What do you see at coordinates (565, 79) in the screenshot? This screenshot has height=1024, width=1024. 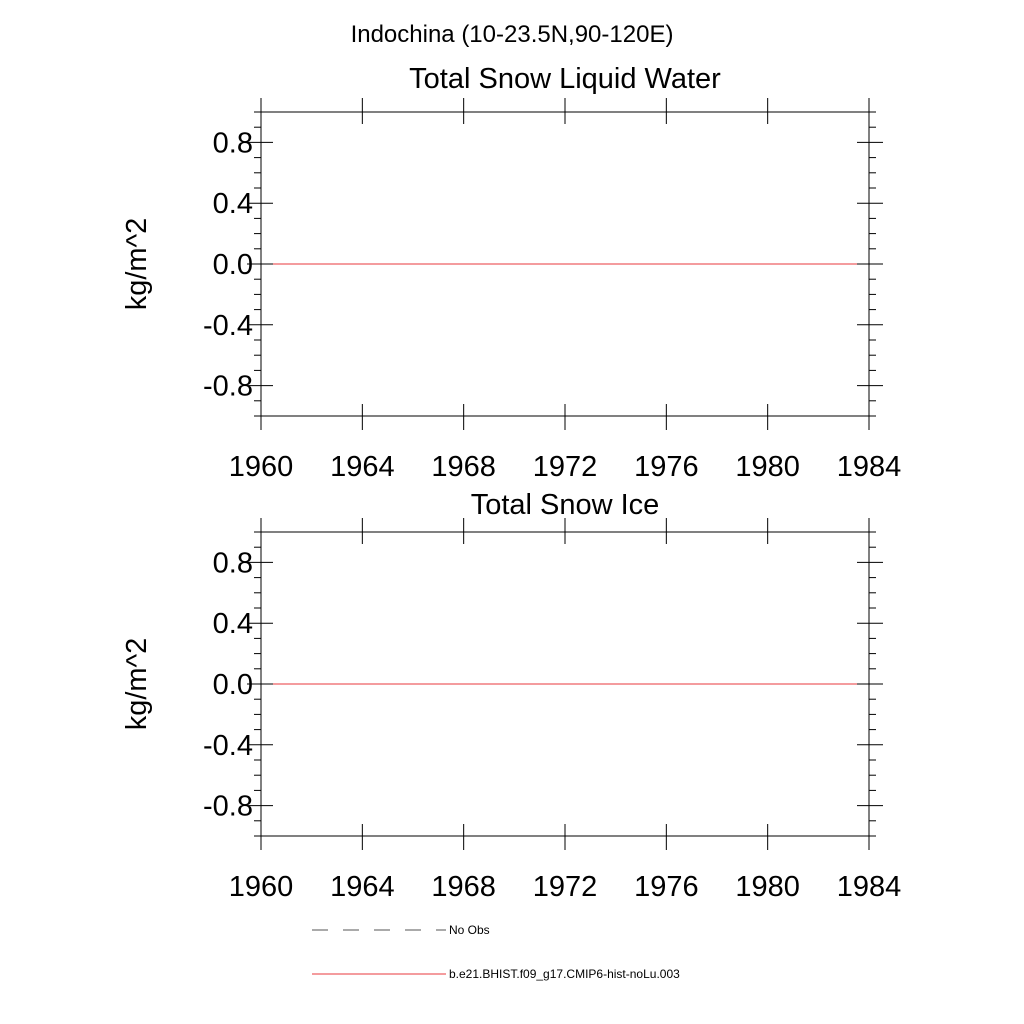 I see `chart-title: Total Snow Liquid Water` at bounding box center [565, 79].